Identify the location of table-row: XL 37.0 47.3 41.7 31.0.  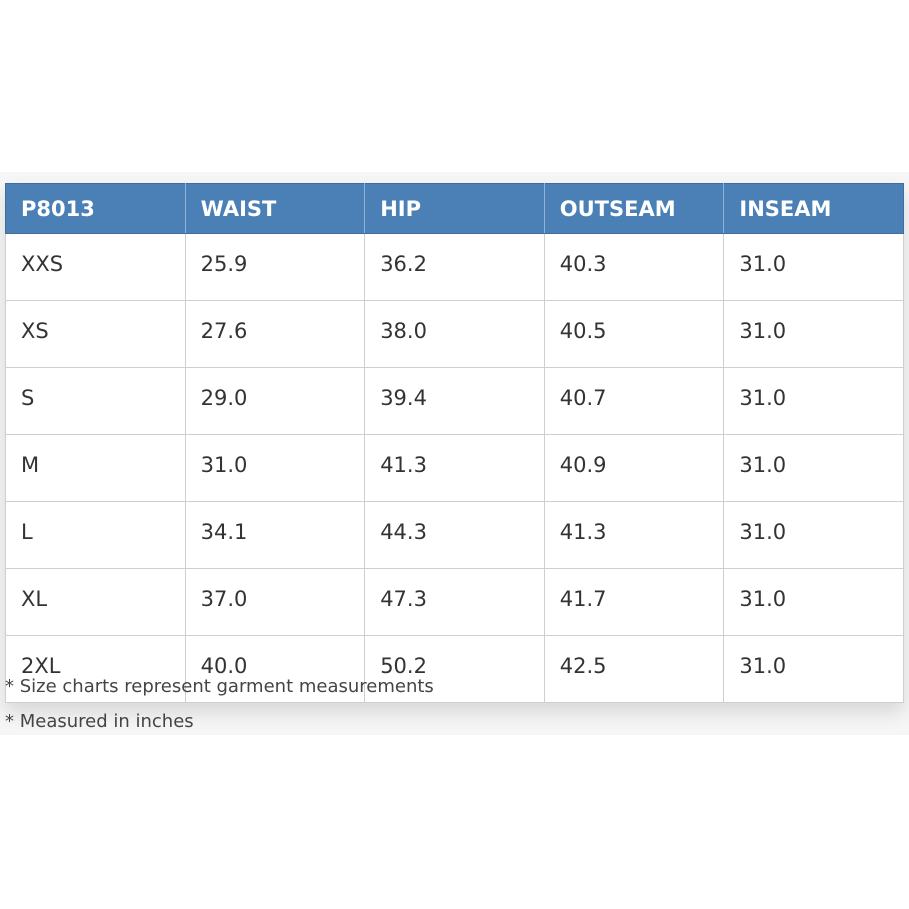
(454, 602).